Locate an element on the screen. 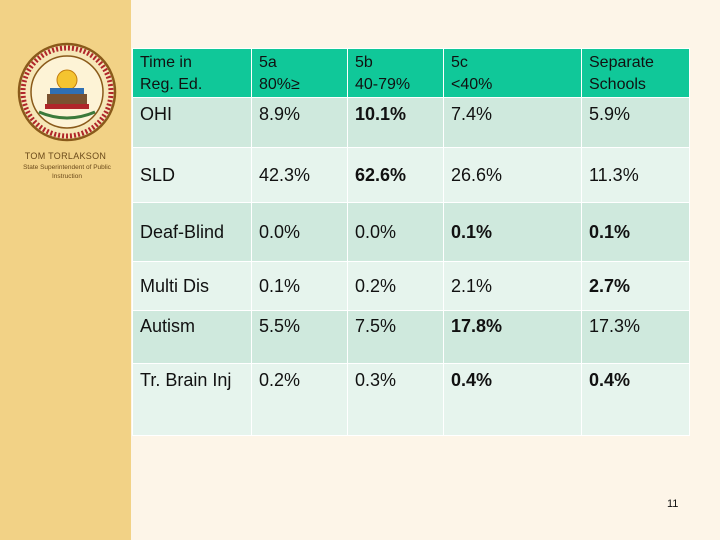 The height and width of the screenshot is (540, 720). table-cell: 11.3% is located at coordinates (635, 175).